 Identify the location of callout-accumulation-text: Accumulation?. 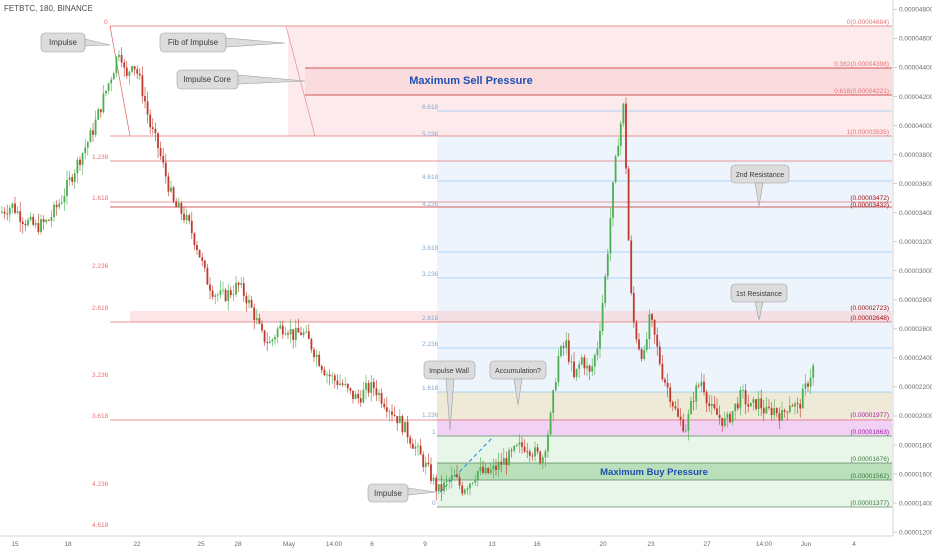
(518, 371).